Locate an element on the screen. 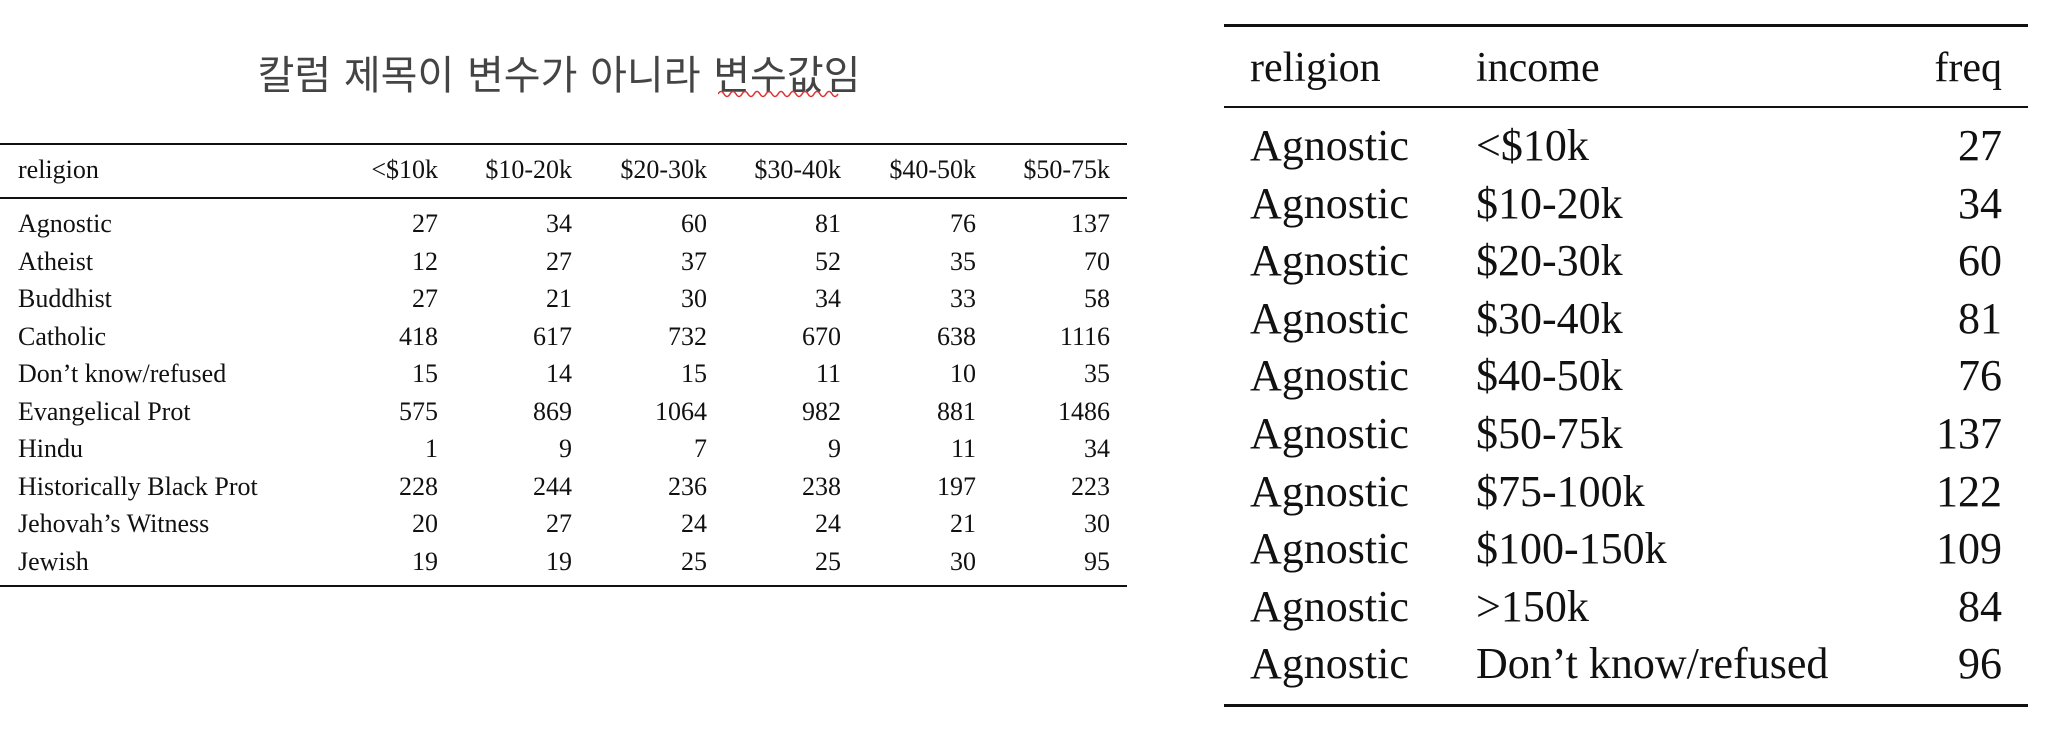 The image size is (2048, 750). cell-value: 1064 is located at coordinates (681, 411).